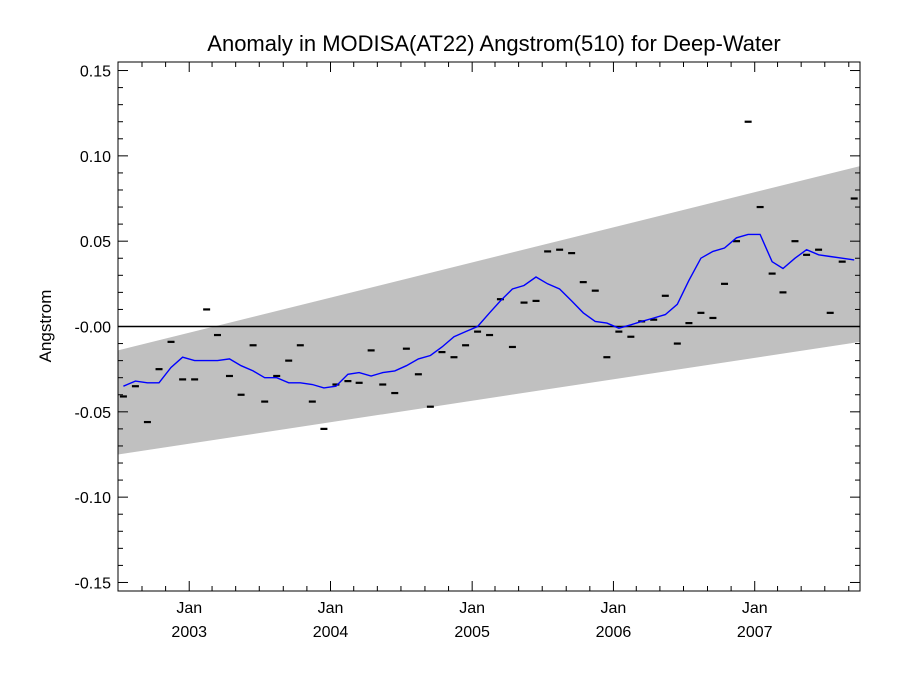 Image resolution: width=900 pixels, height=675 pixels. Describe the element at coordinates (93, 413) in the screenshot. I see `y-tick-label: -0.05` at that location.